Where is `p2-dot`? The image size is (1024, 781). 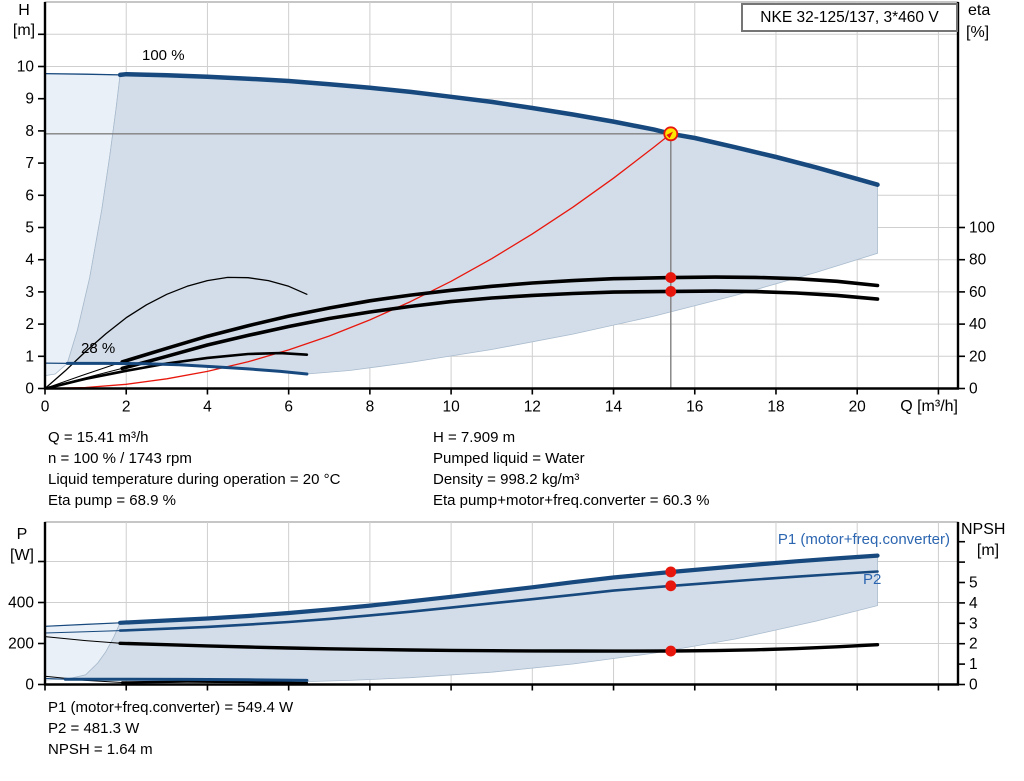 p2-dot is located at coordinates (671, 586).